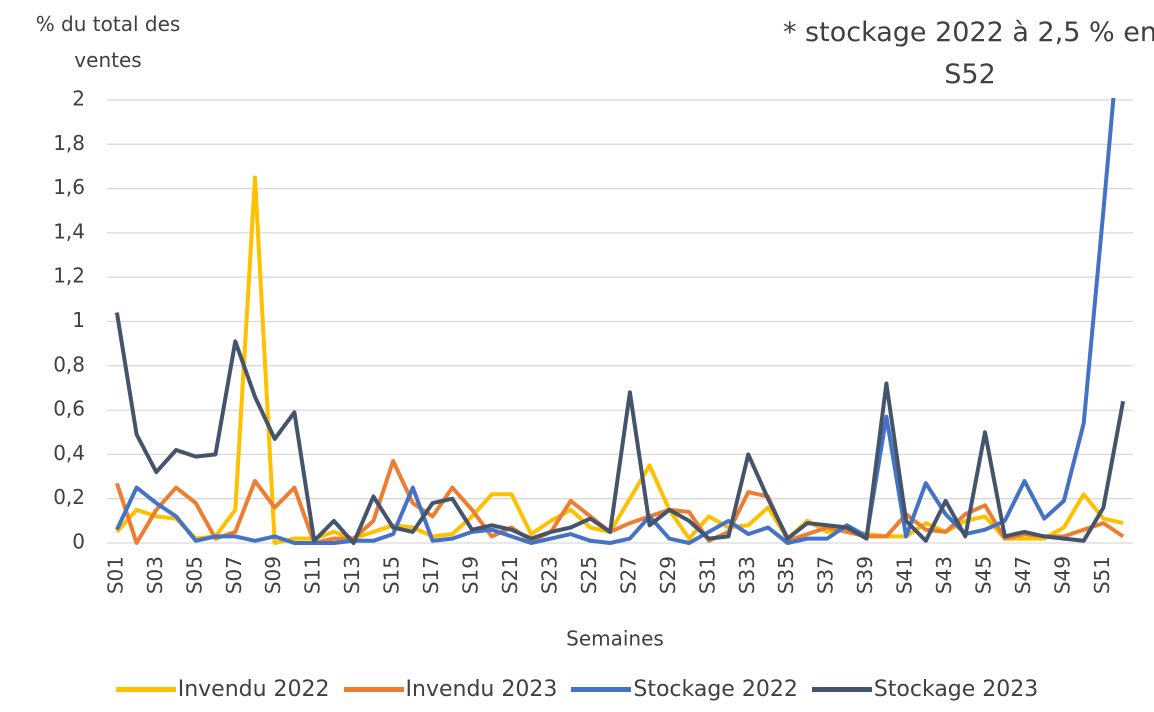 The image size is (1154, 712). Describe the element at coordinates (115, 575) in the screenshot. I see `x-tick-label: S01` at that location.